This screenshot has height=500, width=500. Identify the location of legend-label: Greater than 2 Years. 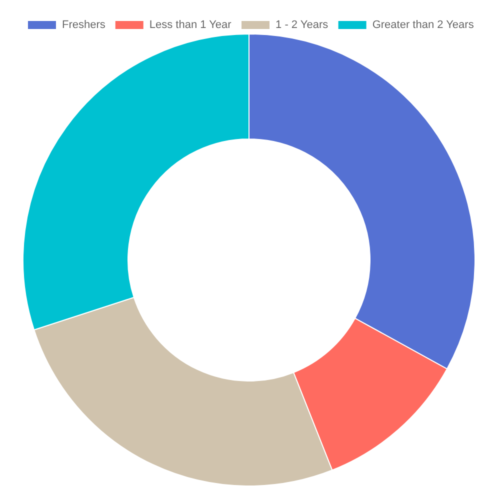
(423, 25).